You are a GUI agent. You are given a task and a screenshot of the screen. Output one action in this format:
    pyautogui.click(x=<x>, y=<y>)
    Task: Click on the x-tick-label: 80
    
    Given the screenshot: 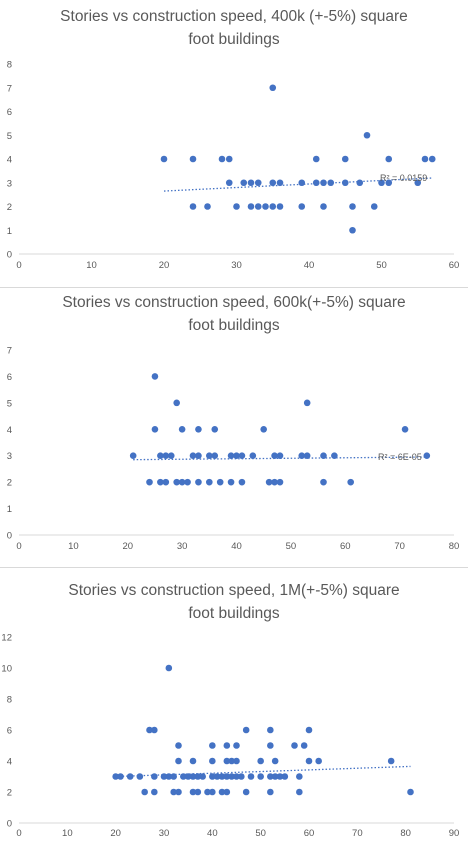 What is the action you would take?
    pyautogui.click(x=454, y=546)
    